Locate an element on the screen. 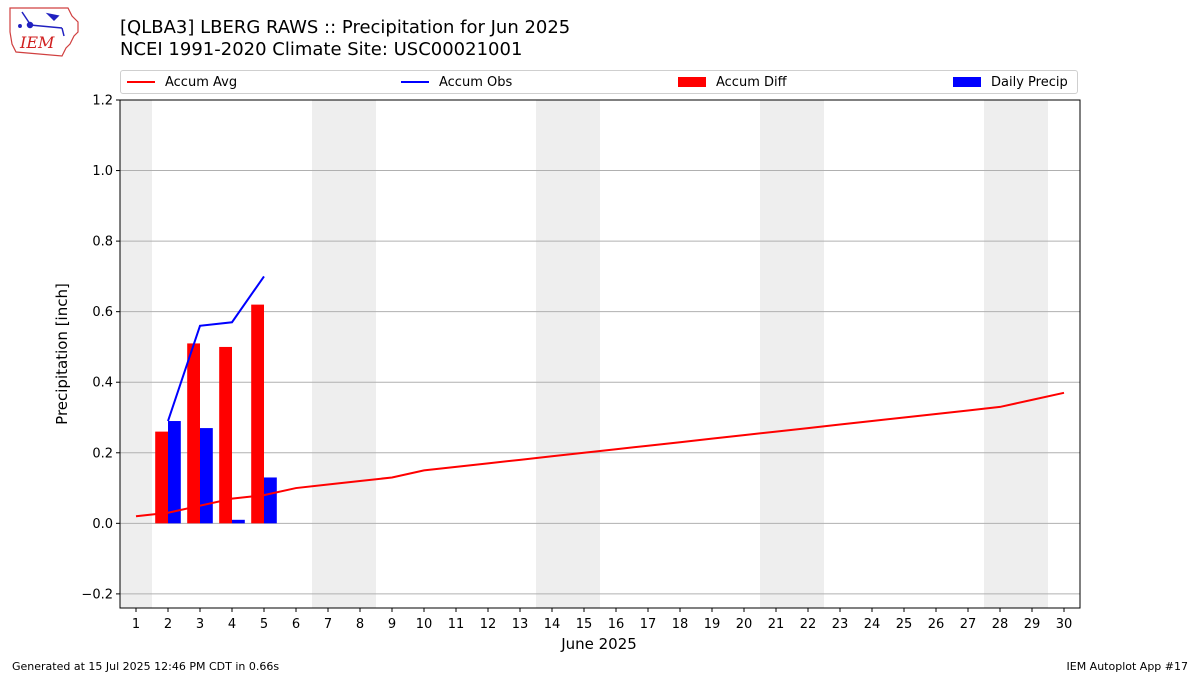 Image resolution: width=1200 pixels, height=675 pixels. x-tick-label: 16 is located at coordinates (616, 624).